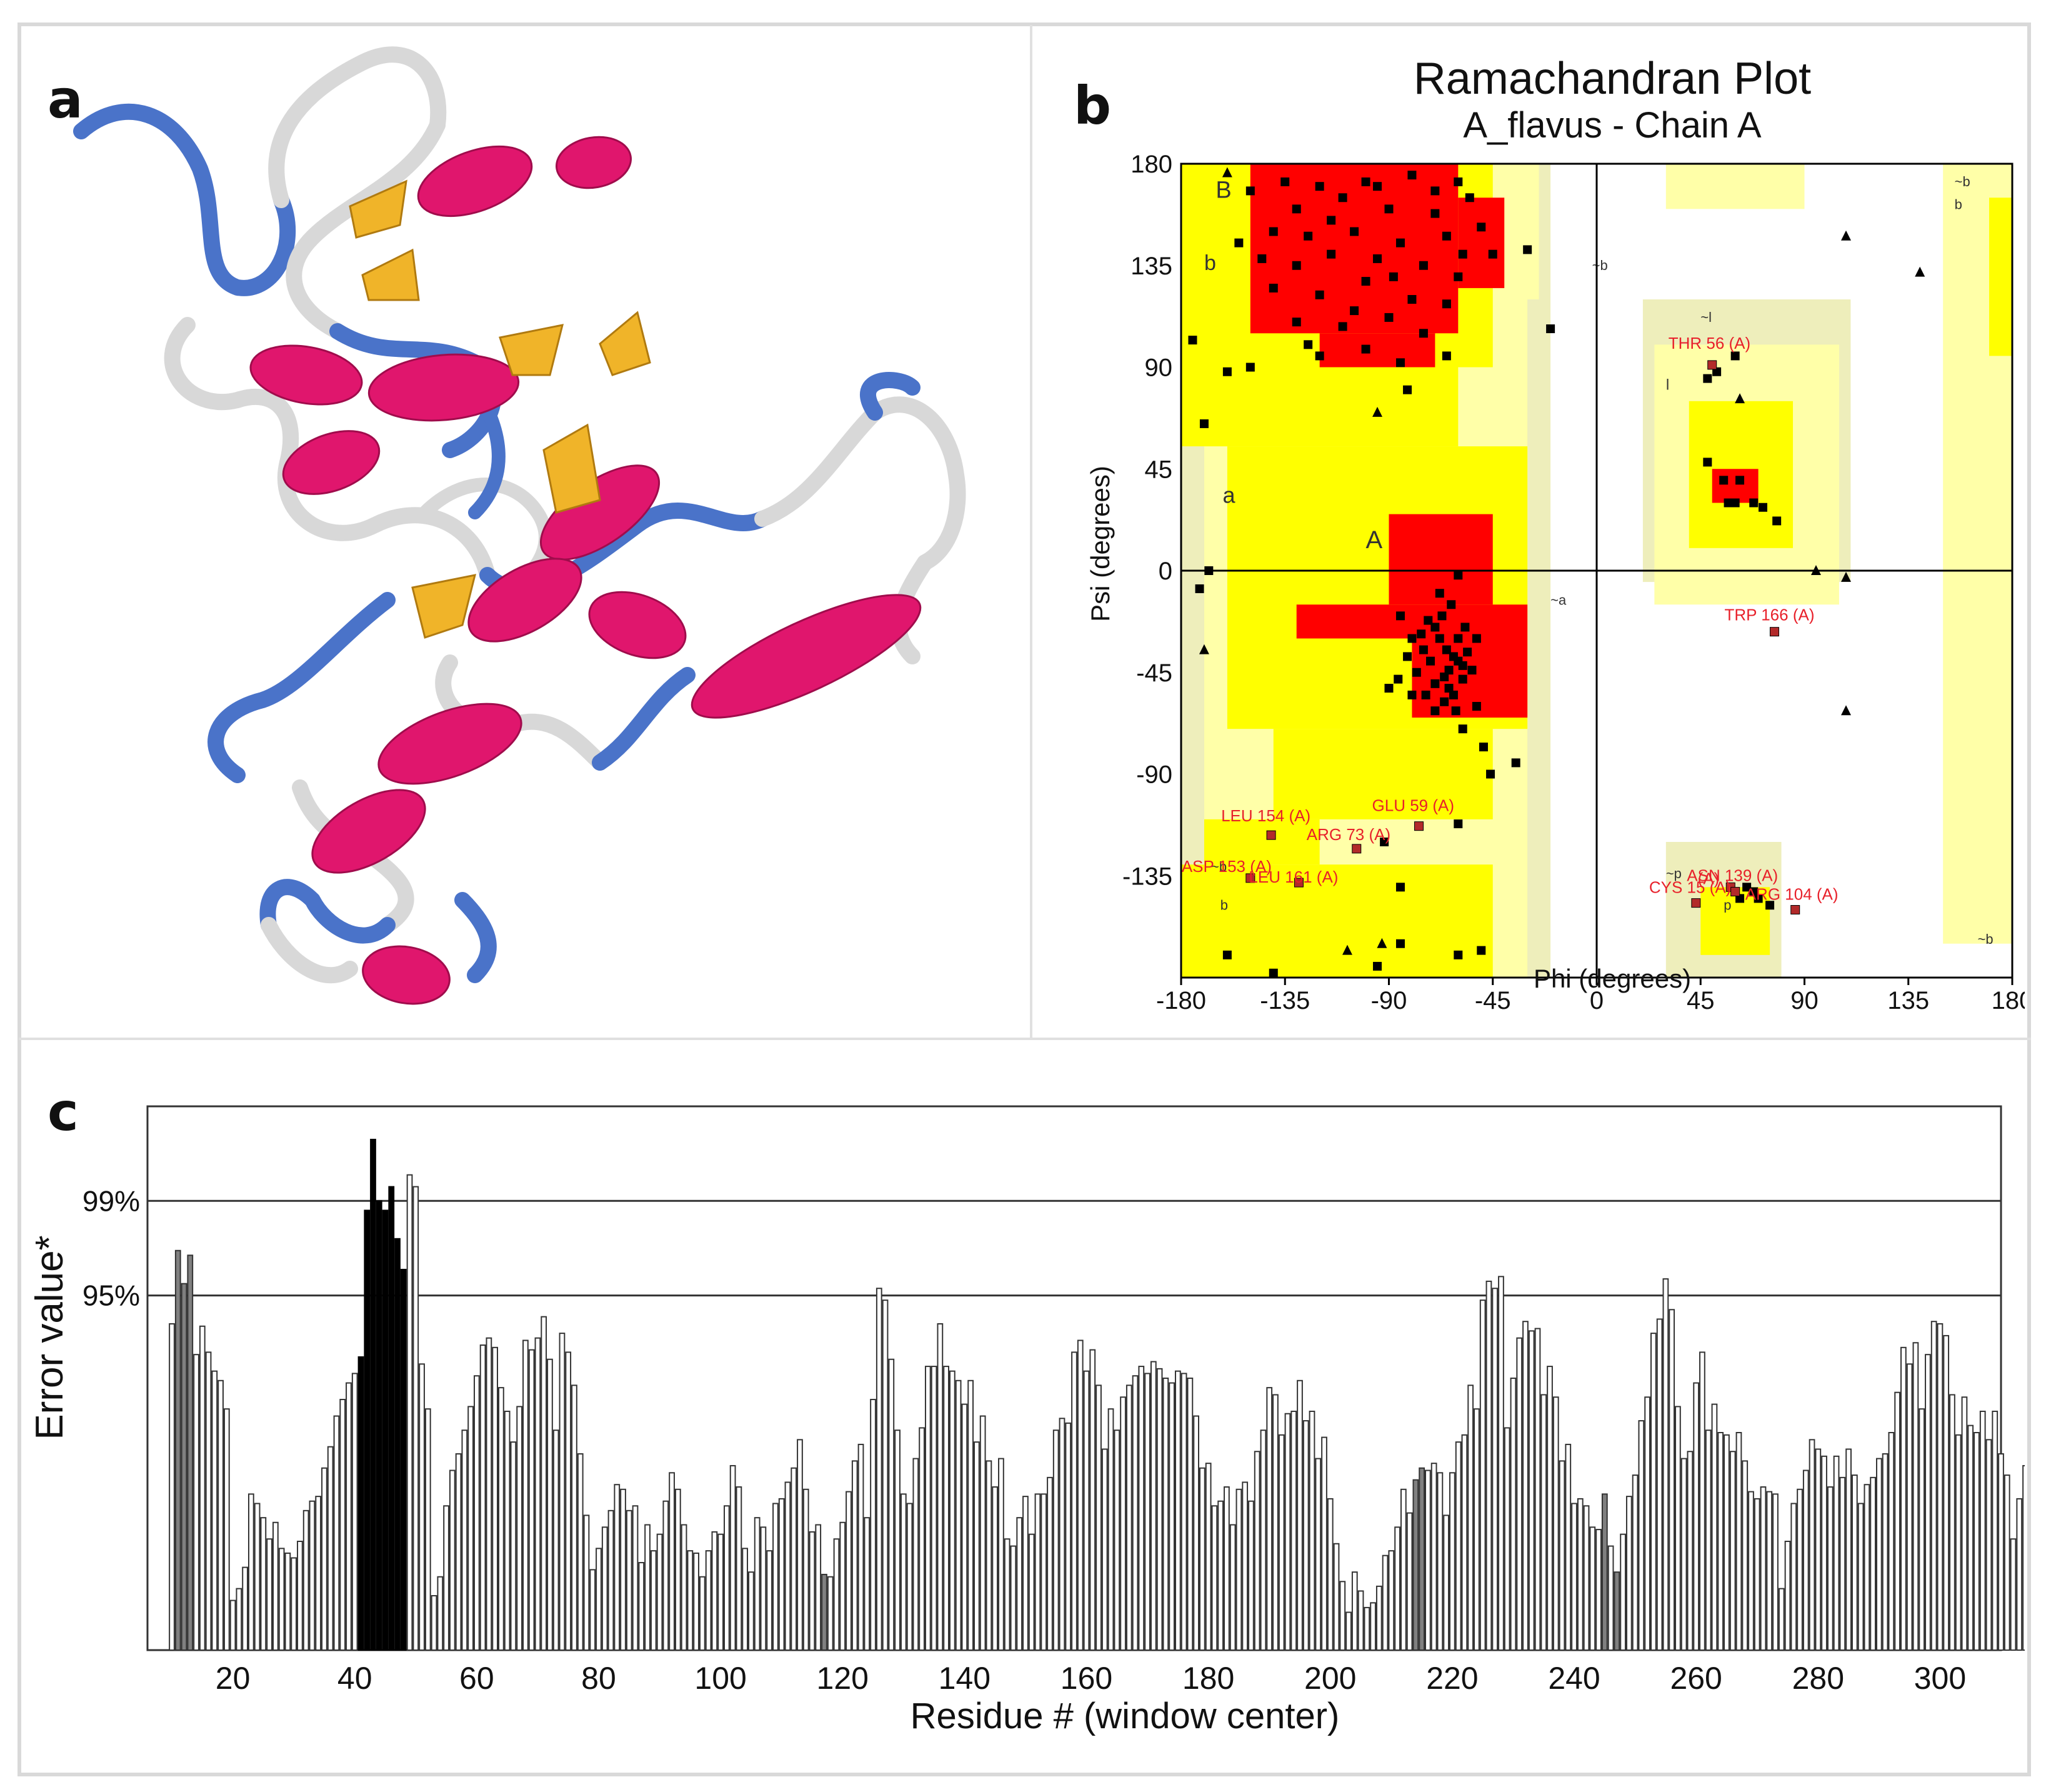 The height and width of the screenshot is (1792, 2051). I want to click on rama-region-label: ~l, so click(1706, 317).